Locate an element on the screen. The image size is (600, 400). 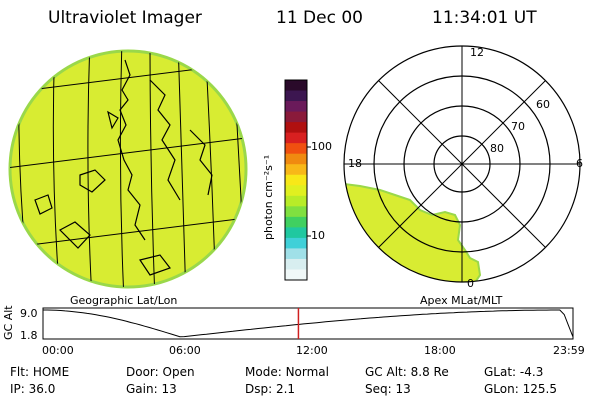
app-title: Ultraviolet Imager is located at coordinates (125, 18).